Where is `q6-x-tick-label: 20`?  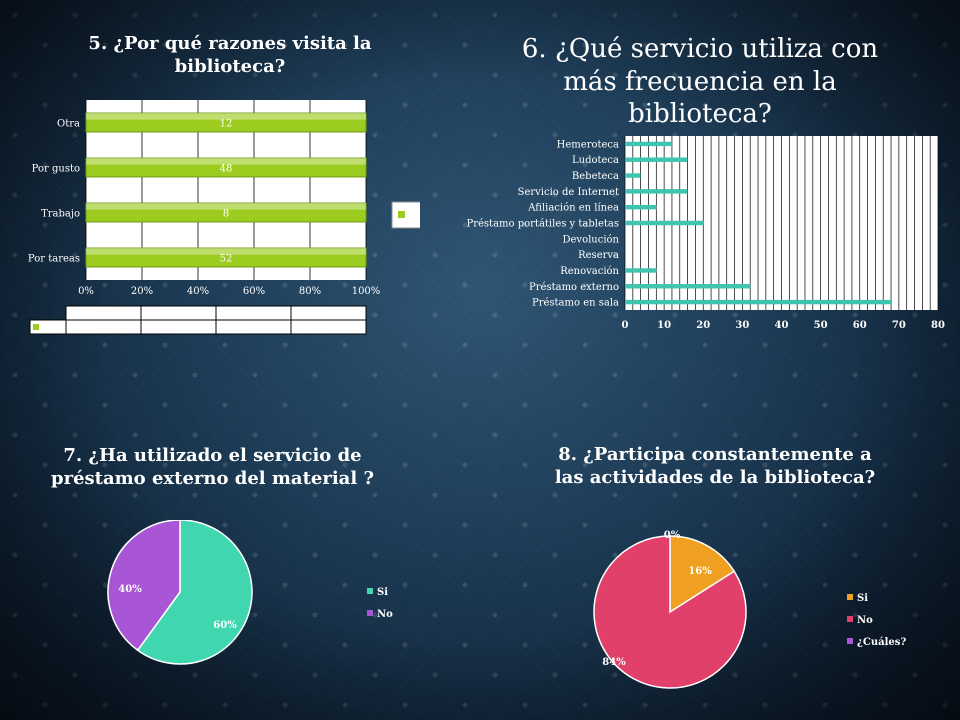
q6-x-tick-label: 20 is located at coordinates (703, 325).